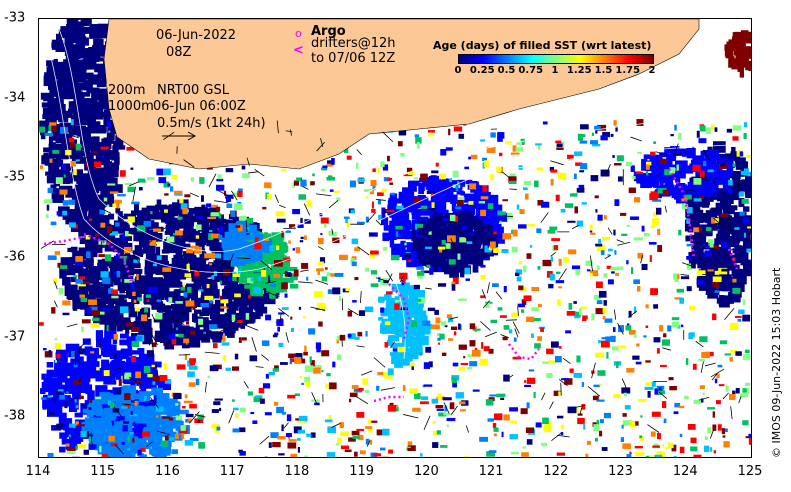  I want to click on y-tick-label: -37, so click(15, 337).